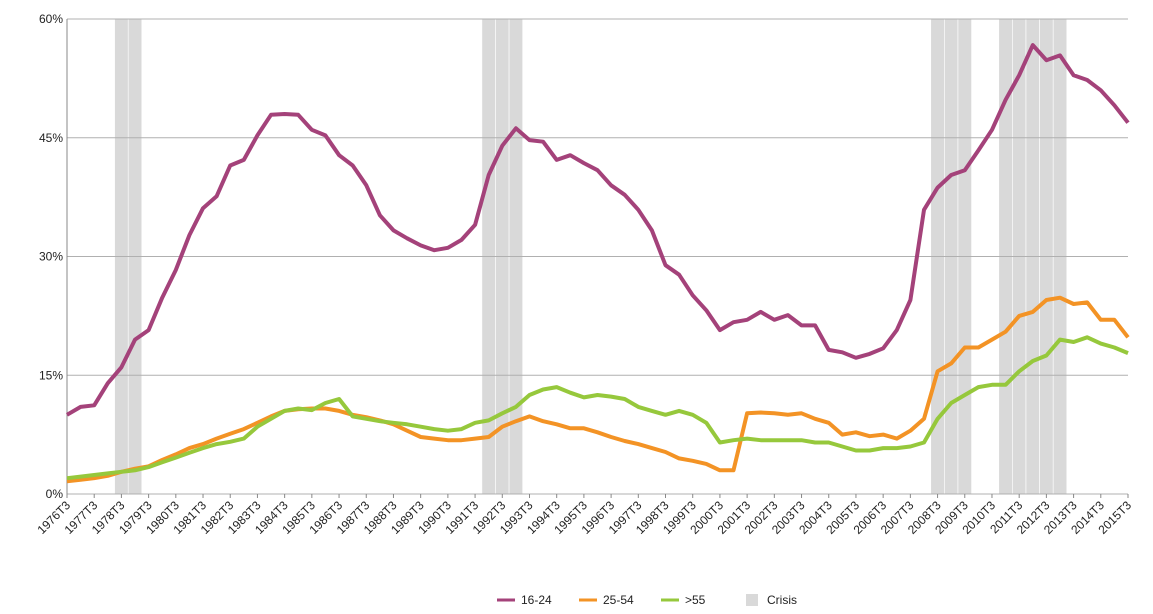 The height and width of the screenshot is (614, 1153). Describe the element at coordinates (782, 600) in the screenshot. I see `legend-label: Crisis` at that location.